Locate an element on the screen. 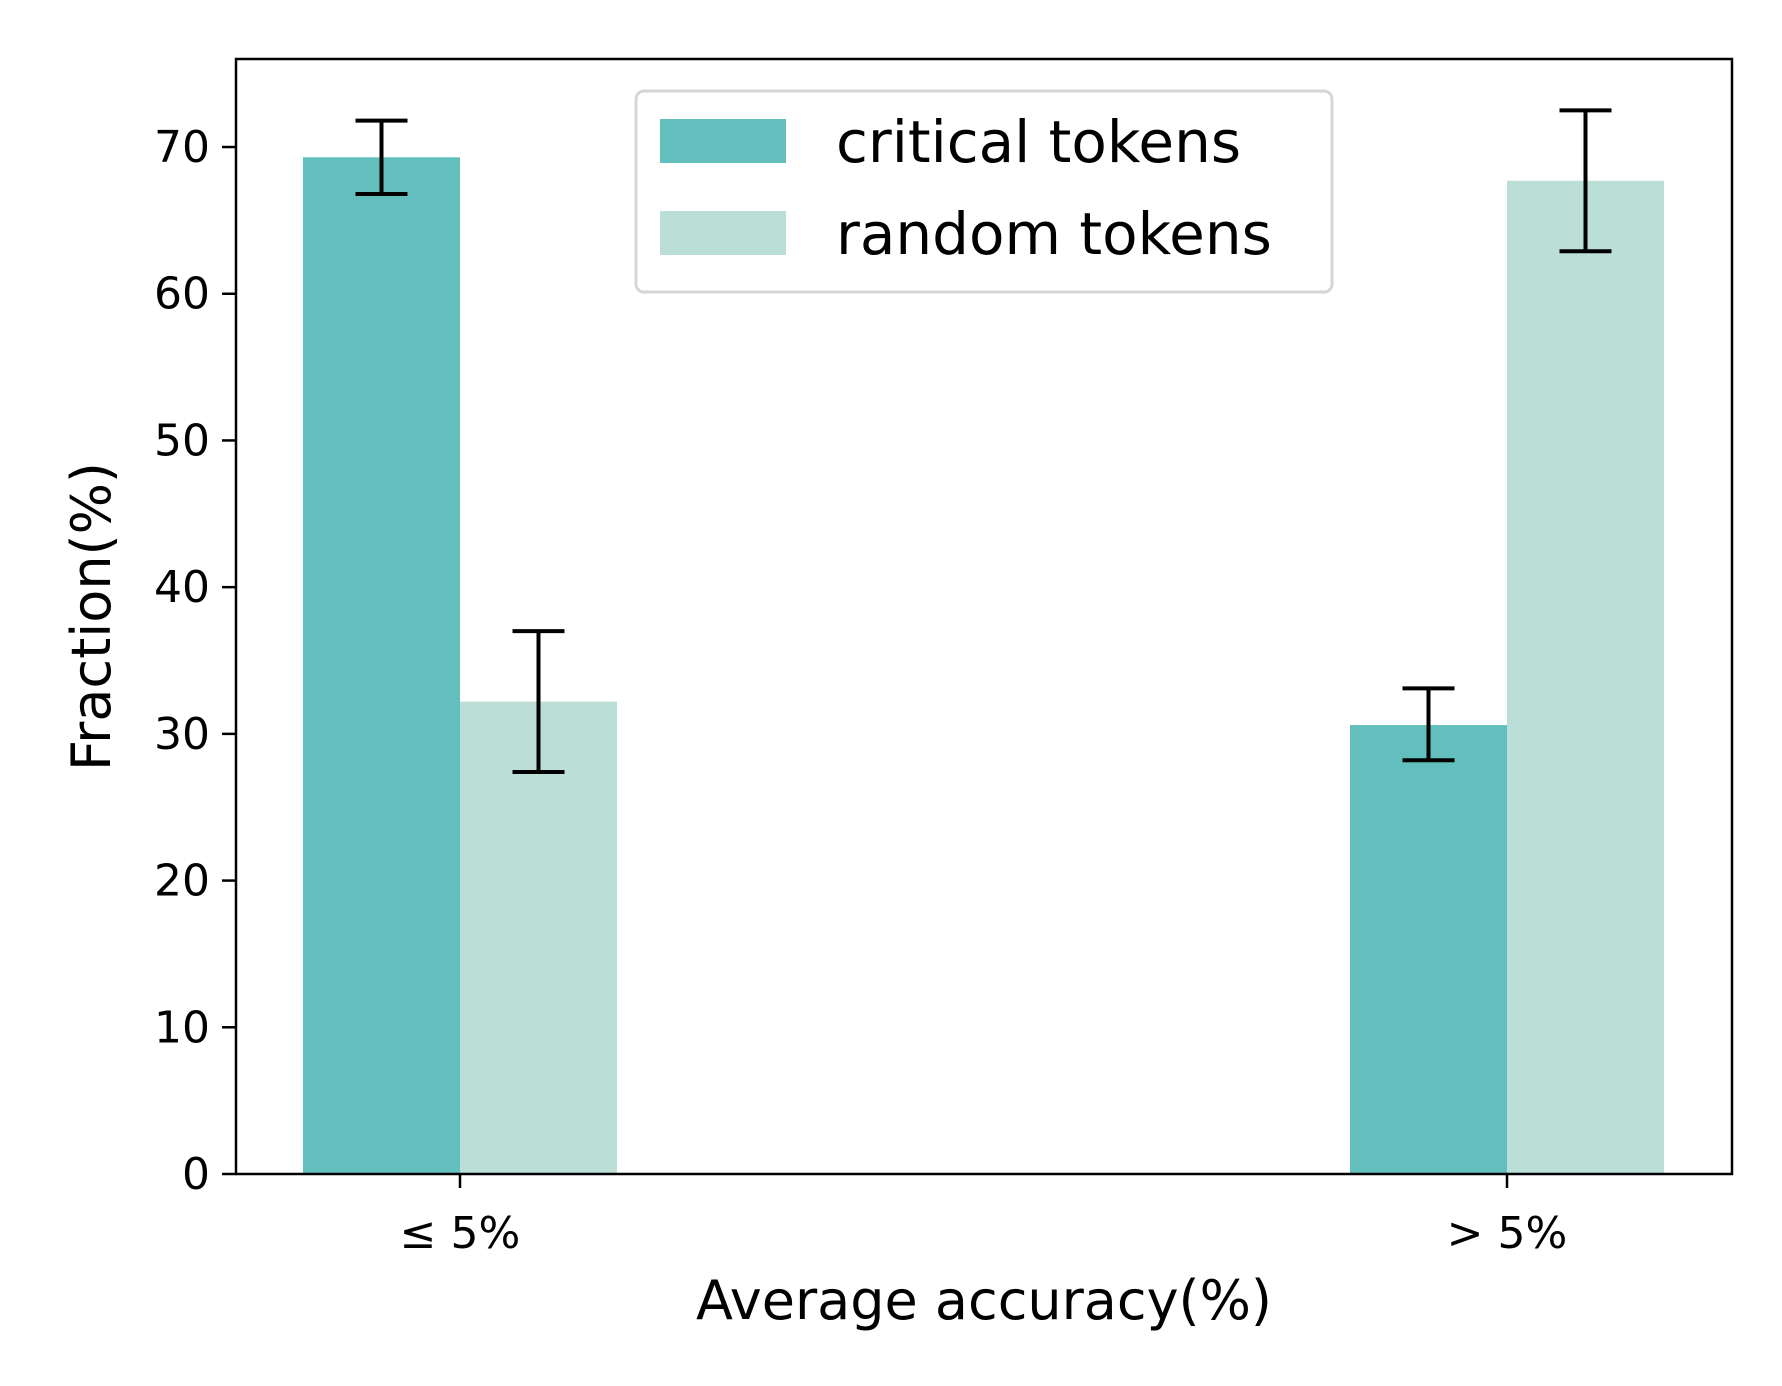  legend-label-random-tokens: random tokens is located at coordinates (1054, 234).